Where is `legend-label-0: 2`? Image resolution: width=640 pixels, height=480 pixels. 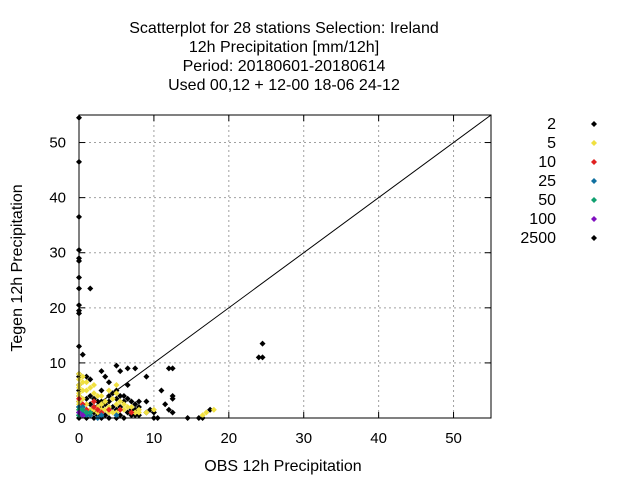 legend-label-0: 2 is located at coordinates (551, 124).